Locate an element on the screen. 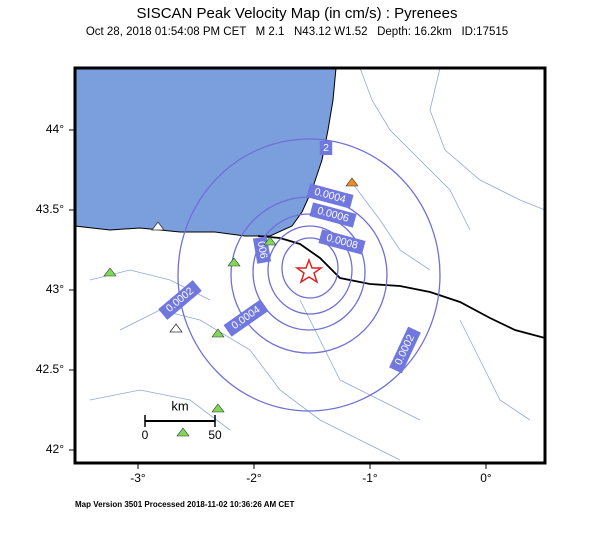 The width and height of the screenshot is (595, 548). scale-bar: km 0 50 is located at coordinates (182, 420).